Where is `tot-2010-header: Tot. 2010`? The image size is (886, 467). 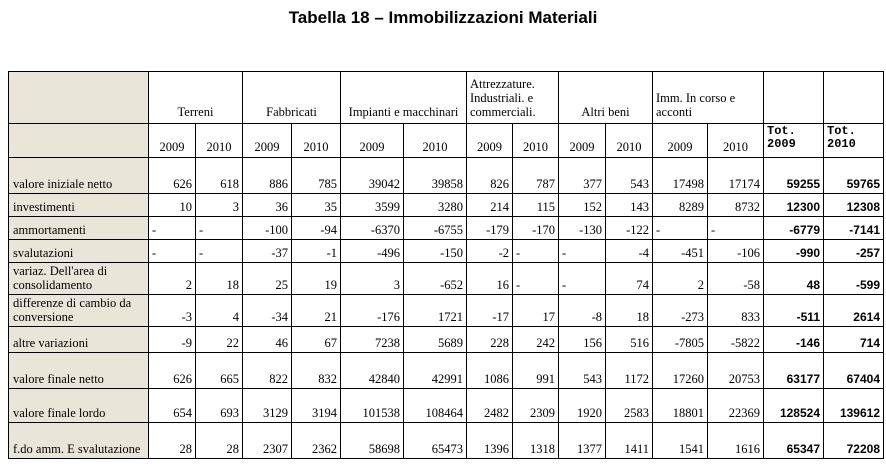
tot-2010-header: Tot. 2010 is located at coordinates (853, 140).